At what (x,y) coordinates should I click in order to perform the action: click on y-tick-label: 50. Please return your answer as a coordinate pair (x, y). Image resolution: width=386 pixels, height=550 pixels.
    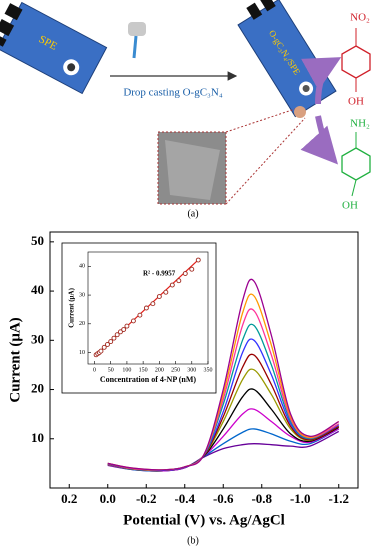
    Looking at the image, I should click on (37, 240).